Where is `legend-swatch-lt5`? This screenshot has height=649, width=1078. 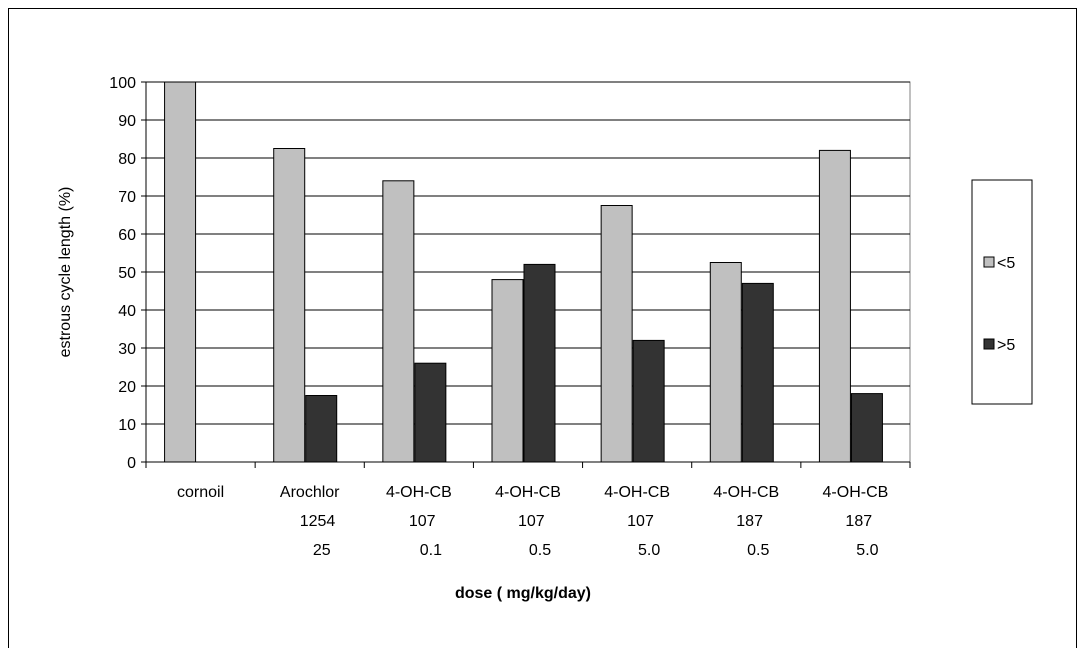 legend-swatch-lt5 is located at coordinates (989, 262).